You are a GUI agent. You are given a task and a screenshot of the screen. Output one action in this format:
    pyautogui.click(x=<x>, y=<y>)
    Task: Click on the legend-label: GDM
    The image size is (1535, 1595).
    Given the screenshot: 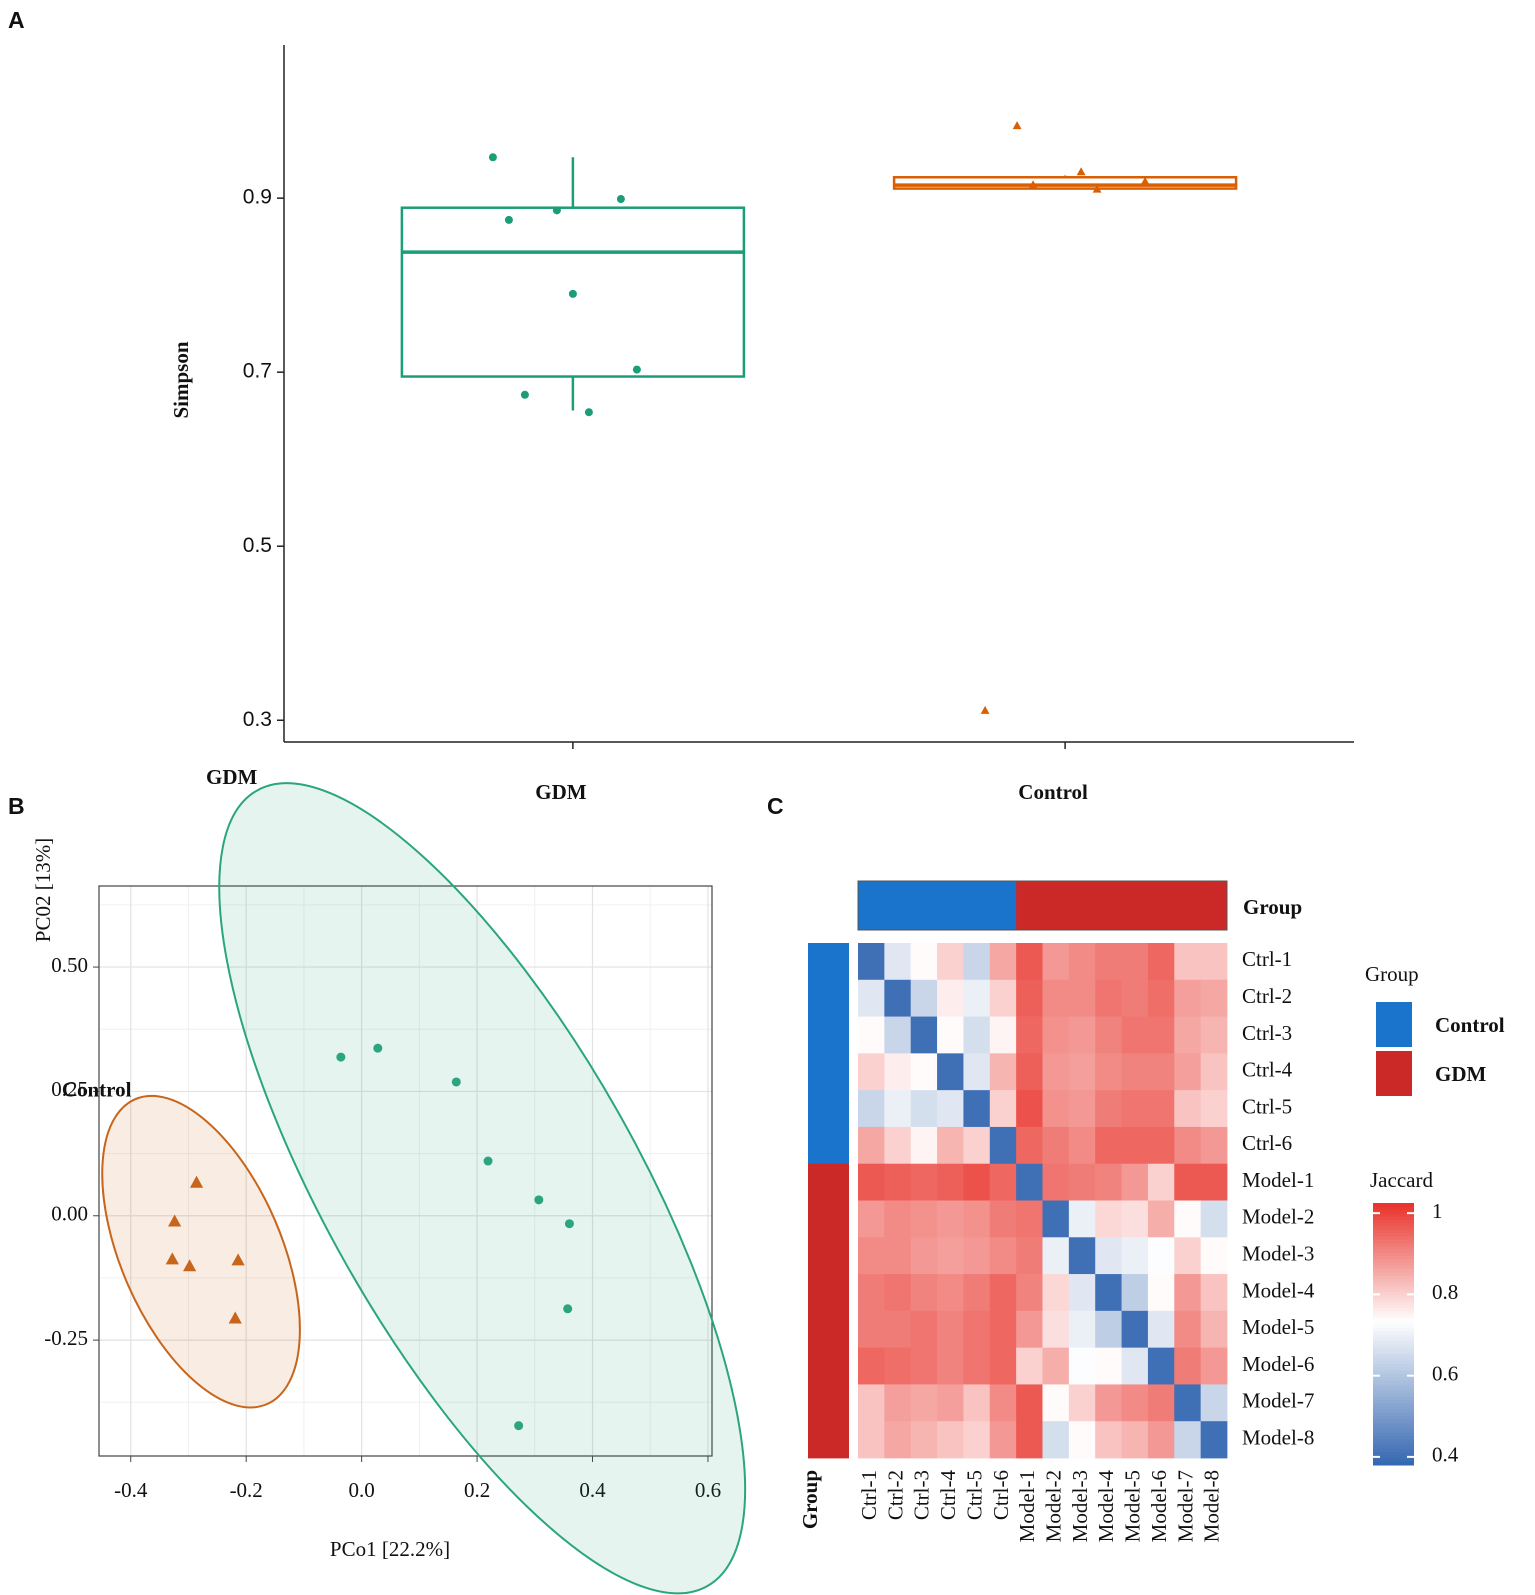 What is the action you would take?
    pyautogui.click(x=1461, y=1074)
    